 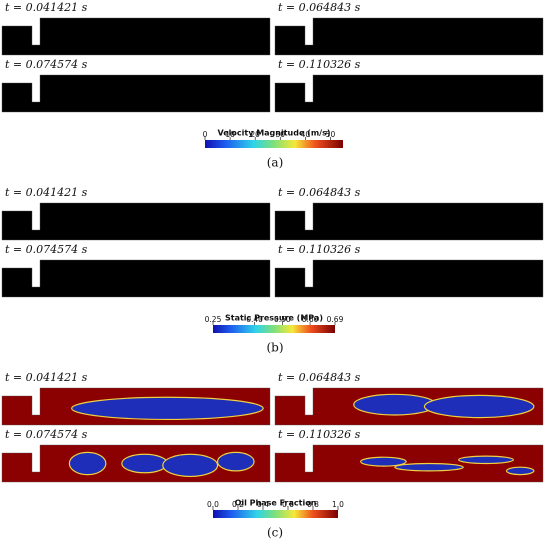 I want to click on colorbar-tick-label: 0.25, so click(x=213, y=319).